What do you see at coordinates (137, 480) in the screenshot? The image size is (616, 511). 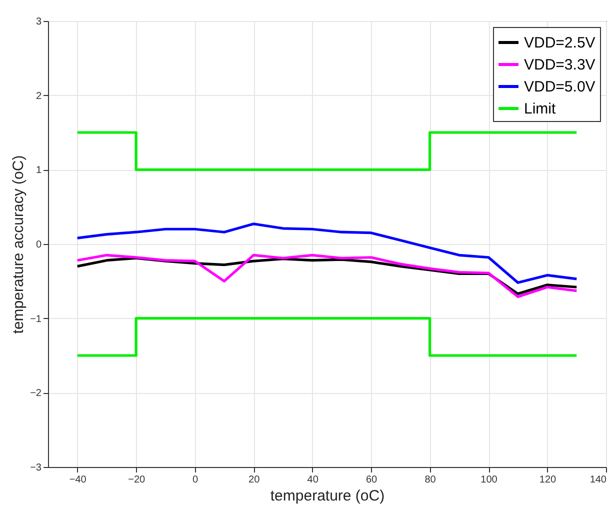 I see `x-tick-label: −20` at bounding box center [137, 480].